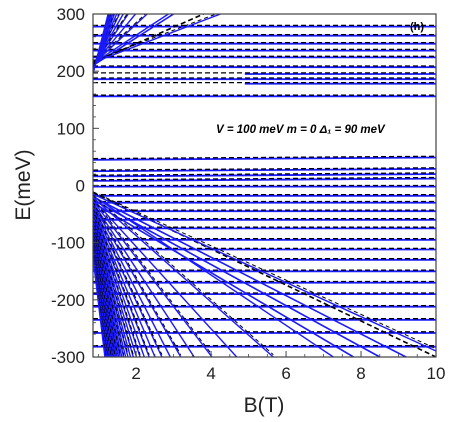  What do you see at coordinates (301, 130) in the screenshot?
I see `parameter-annotation: V = 100 meV m = 0 Δ₁ = 90 meV` at bounding box center [301, 130].